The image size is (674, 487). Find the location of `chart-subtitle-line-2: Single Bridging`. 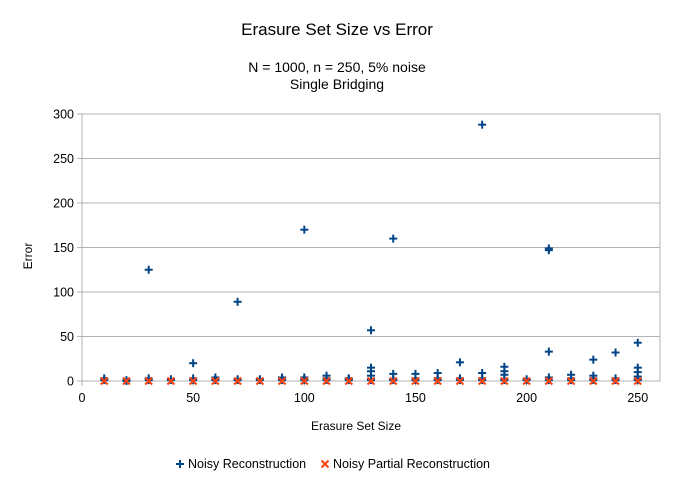

chart-subtitle-line-2: Single Bridging is located at coordinates (337, 84).